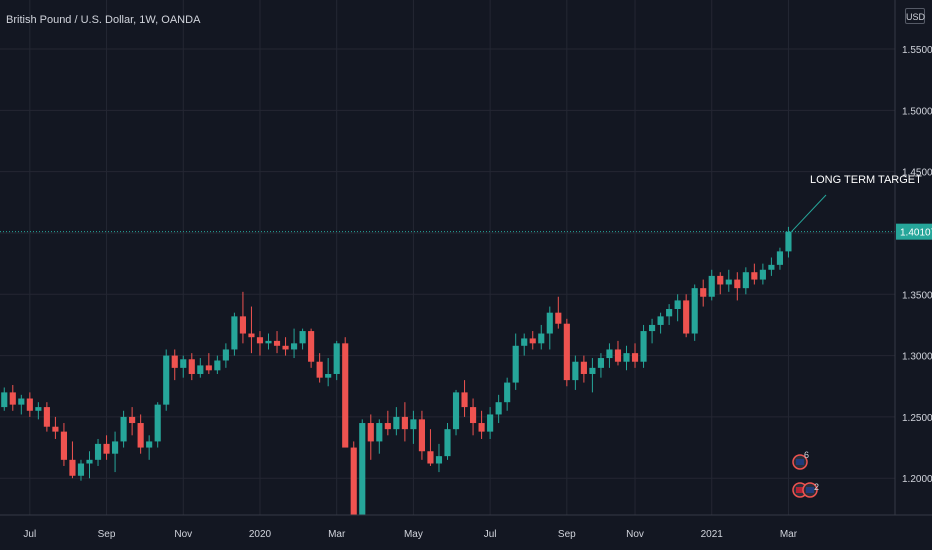 Image resolution: width=932 pixels, height=550 pixels. Describe the element at coordinates (789, 534) in the screenshot. I see `x-tick-label: Mar` at that location.